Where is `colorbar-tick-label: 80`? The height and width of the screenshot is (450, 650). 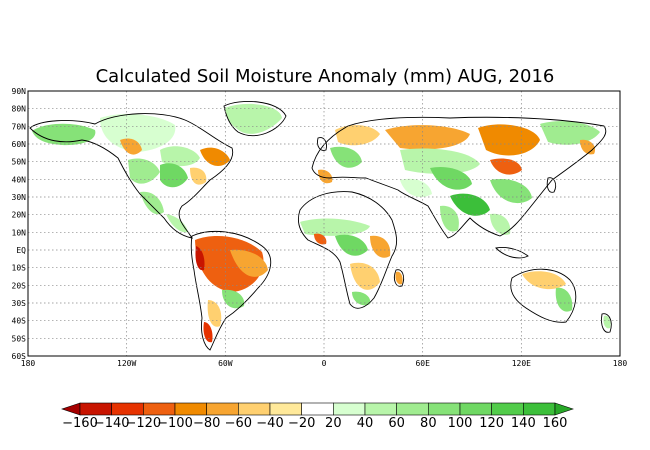
colorbar-tick-label: 80 is located at coordinates (428, 423).